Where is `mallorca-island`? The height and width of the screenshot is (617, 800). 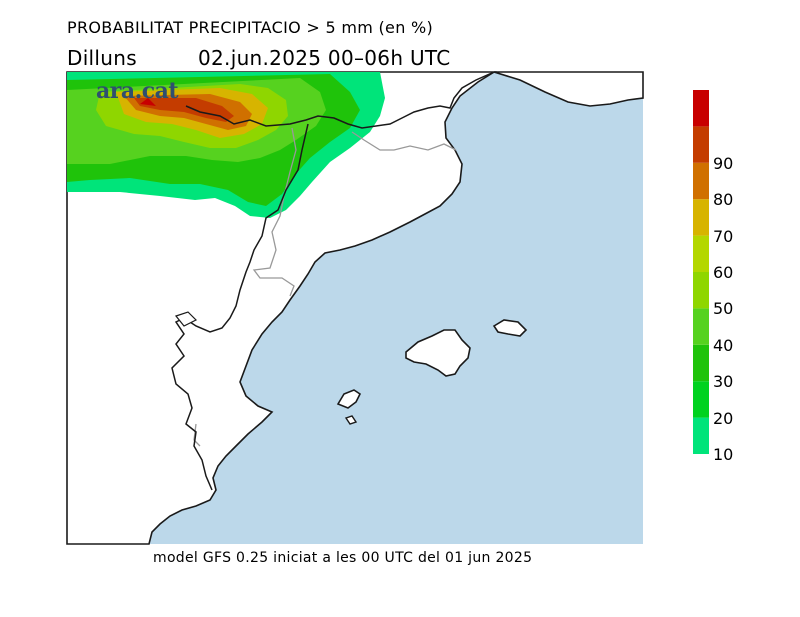 mallorca-island is located at coordinates (438, 353).